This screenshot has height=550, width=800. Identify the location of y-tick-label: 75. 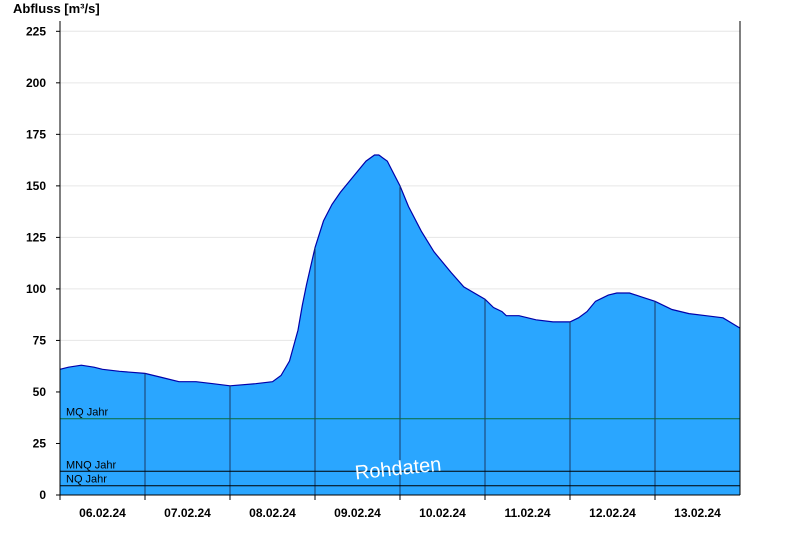
(40, 340).